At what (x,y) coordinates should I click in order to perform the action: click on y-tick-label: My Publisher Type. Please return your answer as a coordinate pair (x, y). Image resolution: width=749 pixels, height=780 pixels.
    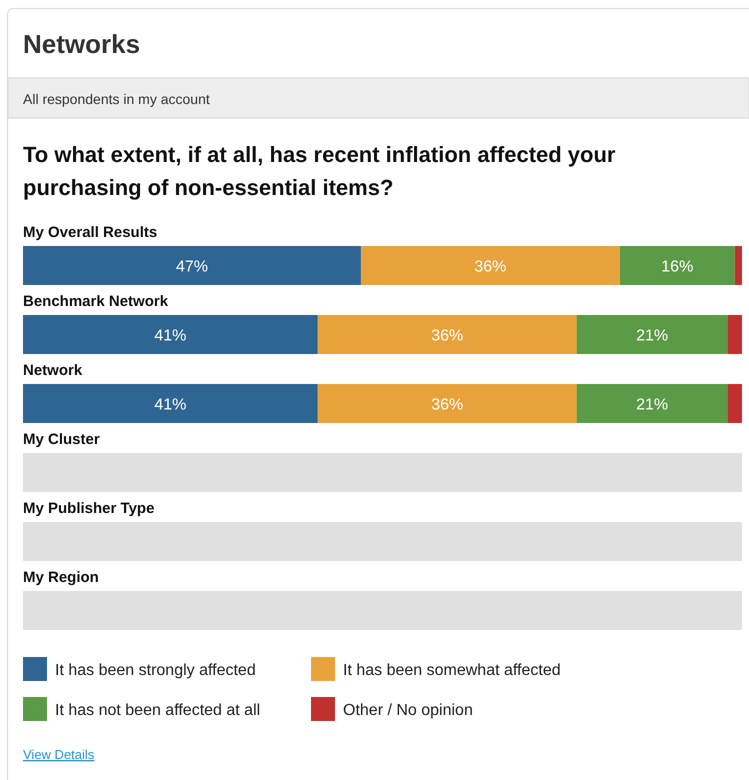
    Looking at the image, I should click on (88, 508).